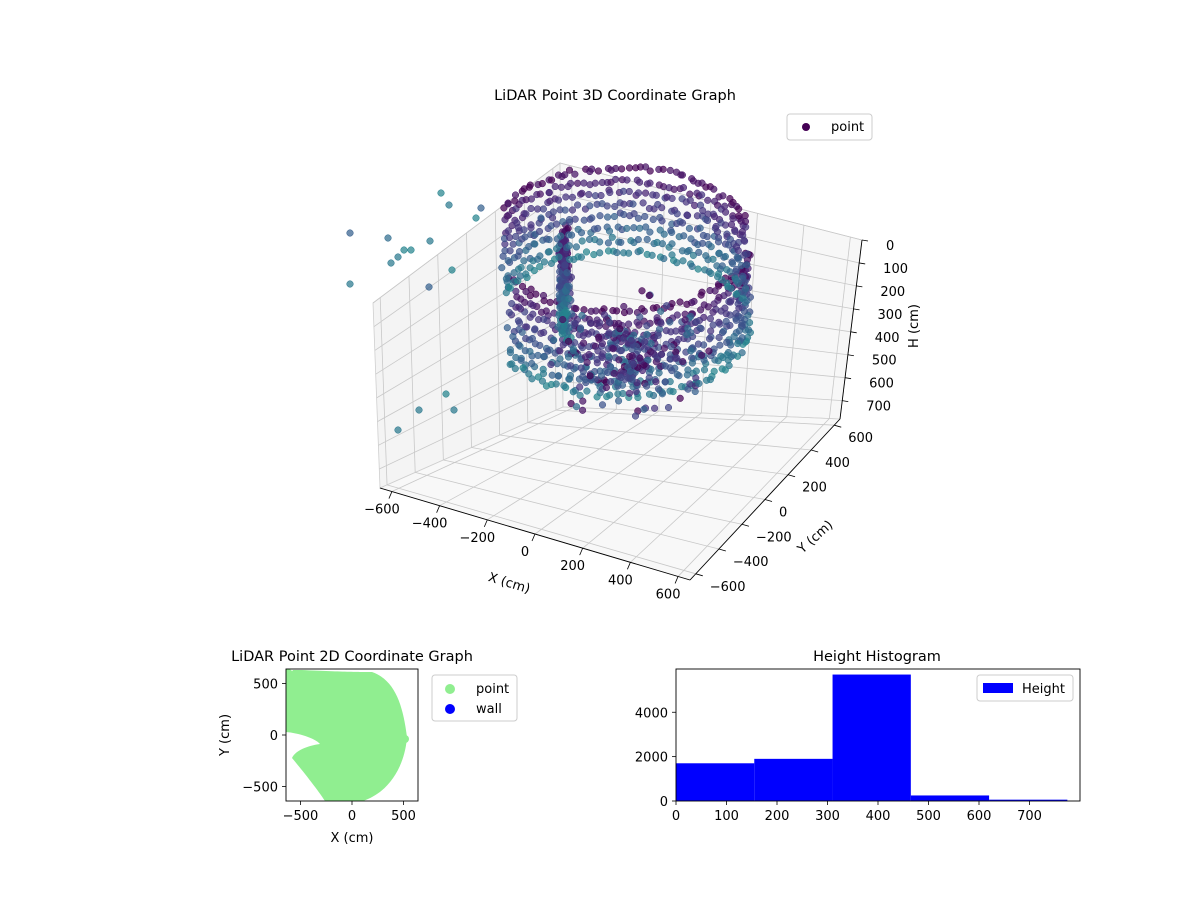 This screenshot has width=1200, height=900. Describe the element at coordinates (706, 310) in the screenshot. I see `gridline-z` at that location.